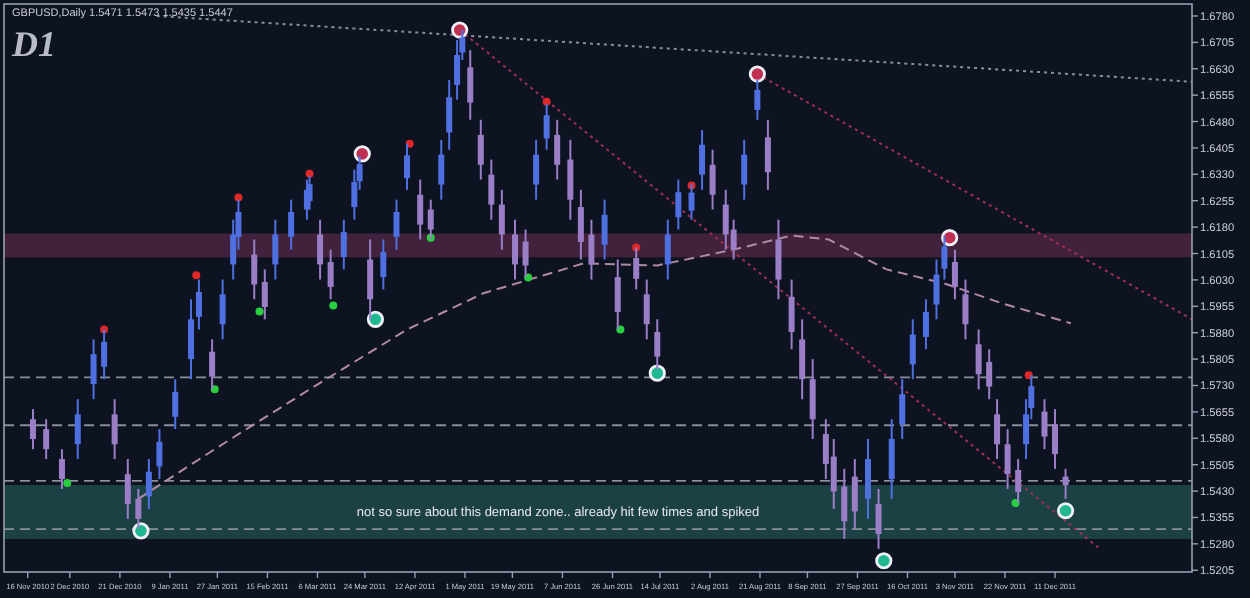  I want to click on text: D1, so click(33, 44).